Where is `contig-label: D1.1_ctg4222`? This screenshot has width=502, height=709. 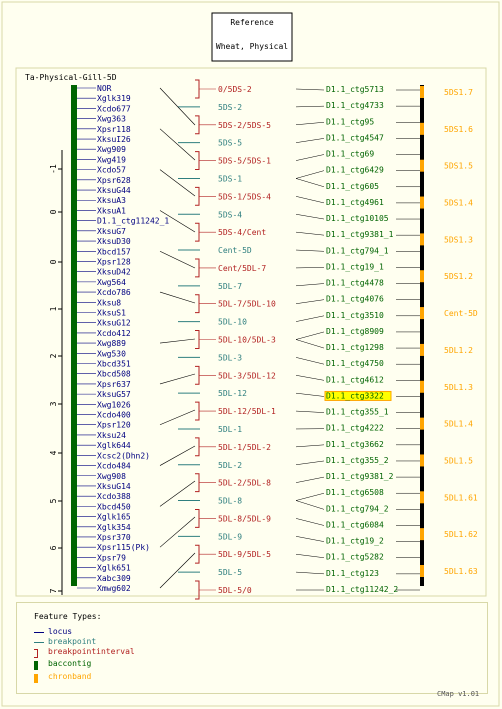
contig-label: D1.1_ctg4222 is located at coordinates (355, 428).